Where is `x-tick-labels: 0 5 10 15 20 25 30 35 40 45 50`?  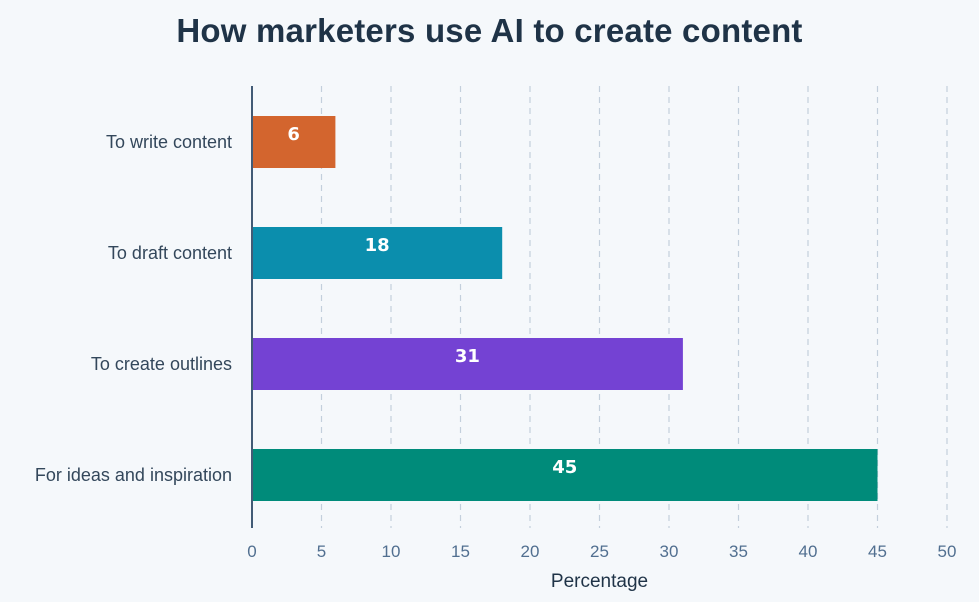
x-tick-labels: 0 5 10 15 20 25 30 35 40 45 50 is located at coordinates (601, 551).